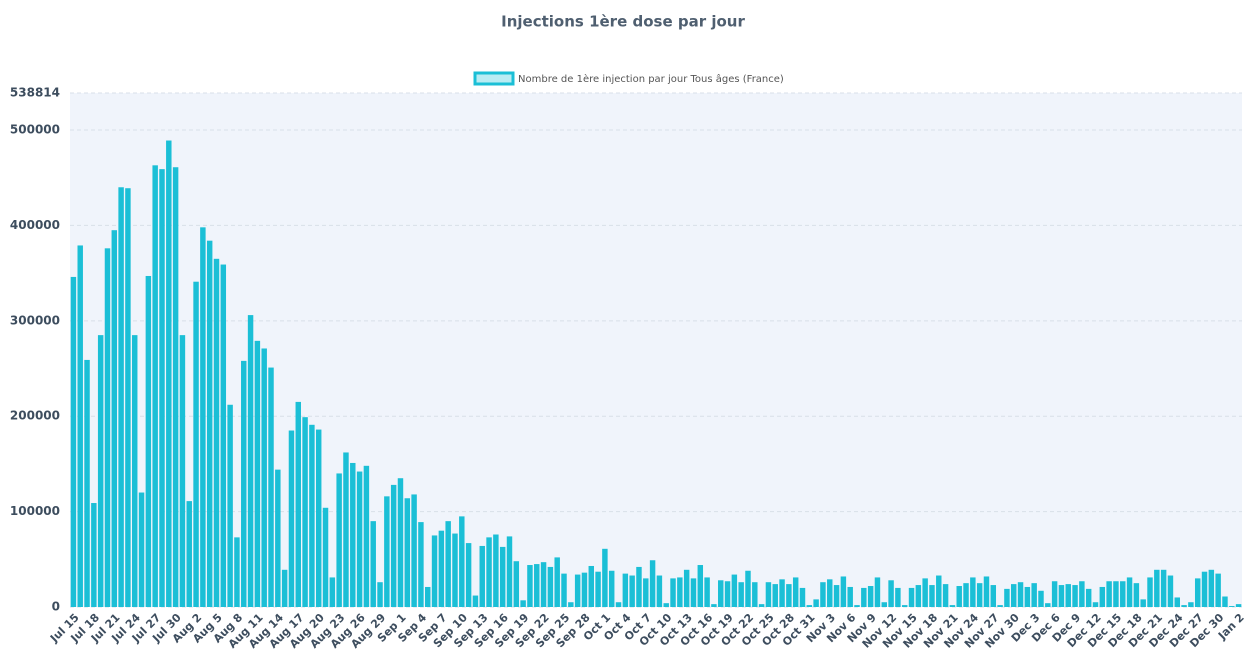 Image resolution: width=1246 pixels, height=652 pixels. I want to click on y-tick-label: 200000, so click(35, 416).